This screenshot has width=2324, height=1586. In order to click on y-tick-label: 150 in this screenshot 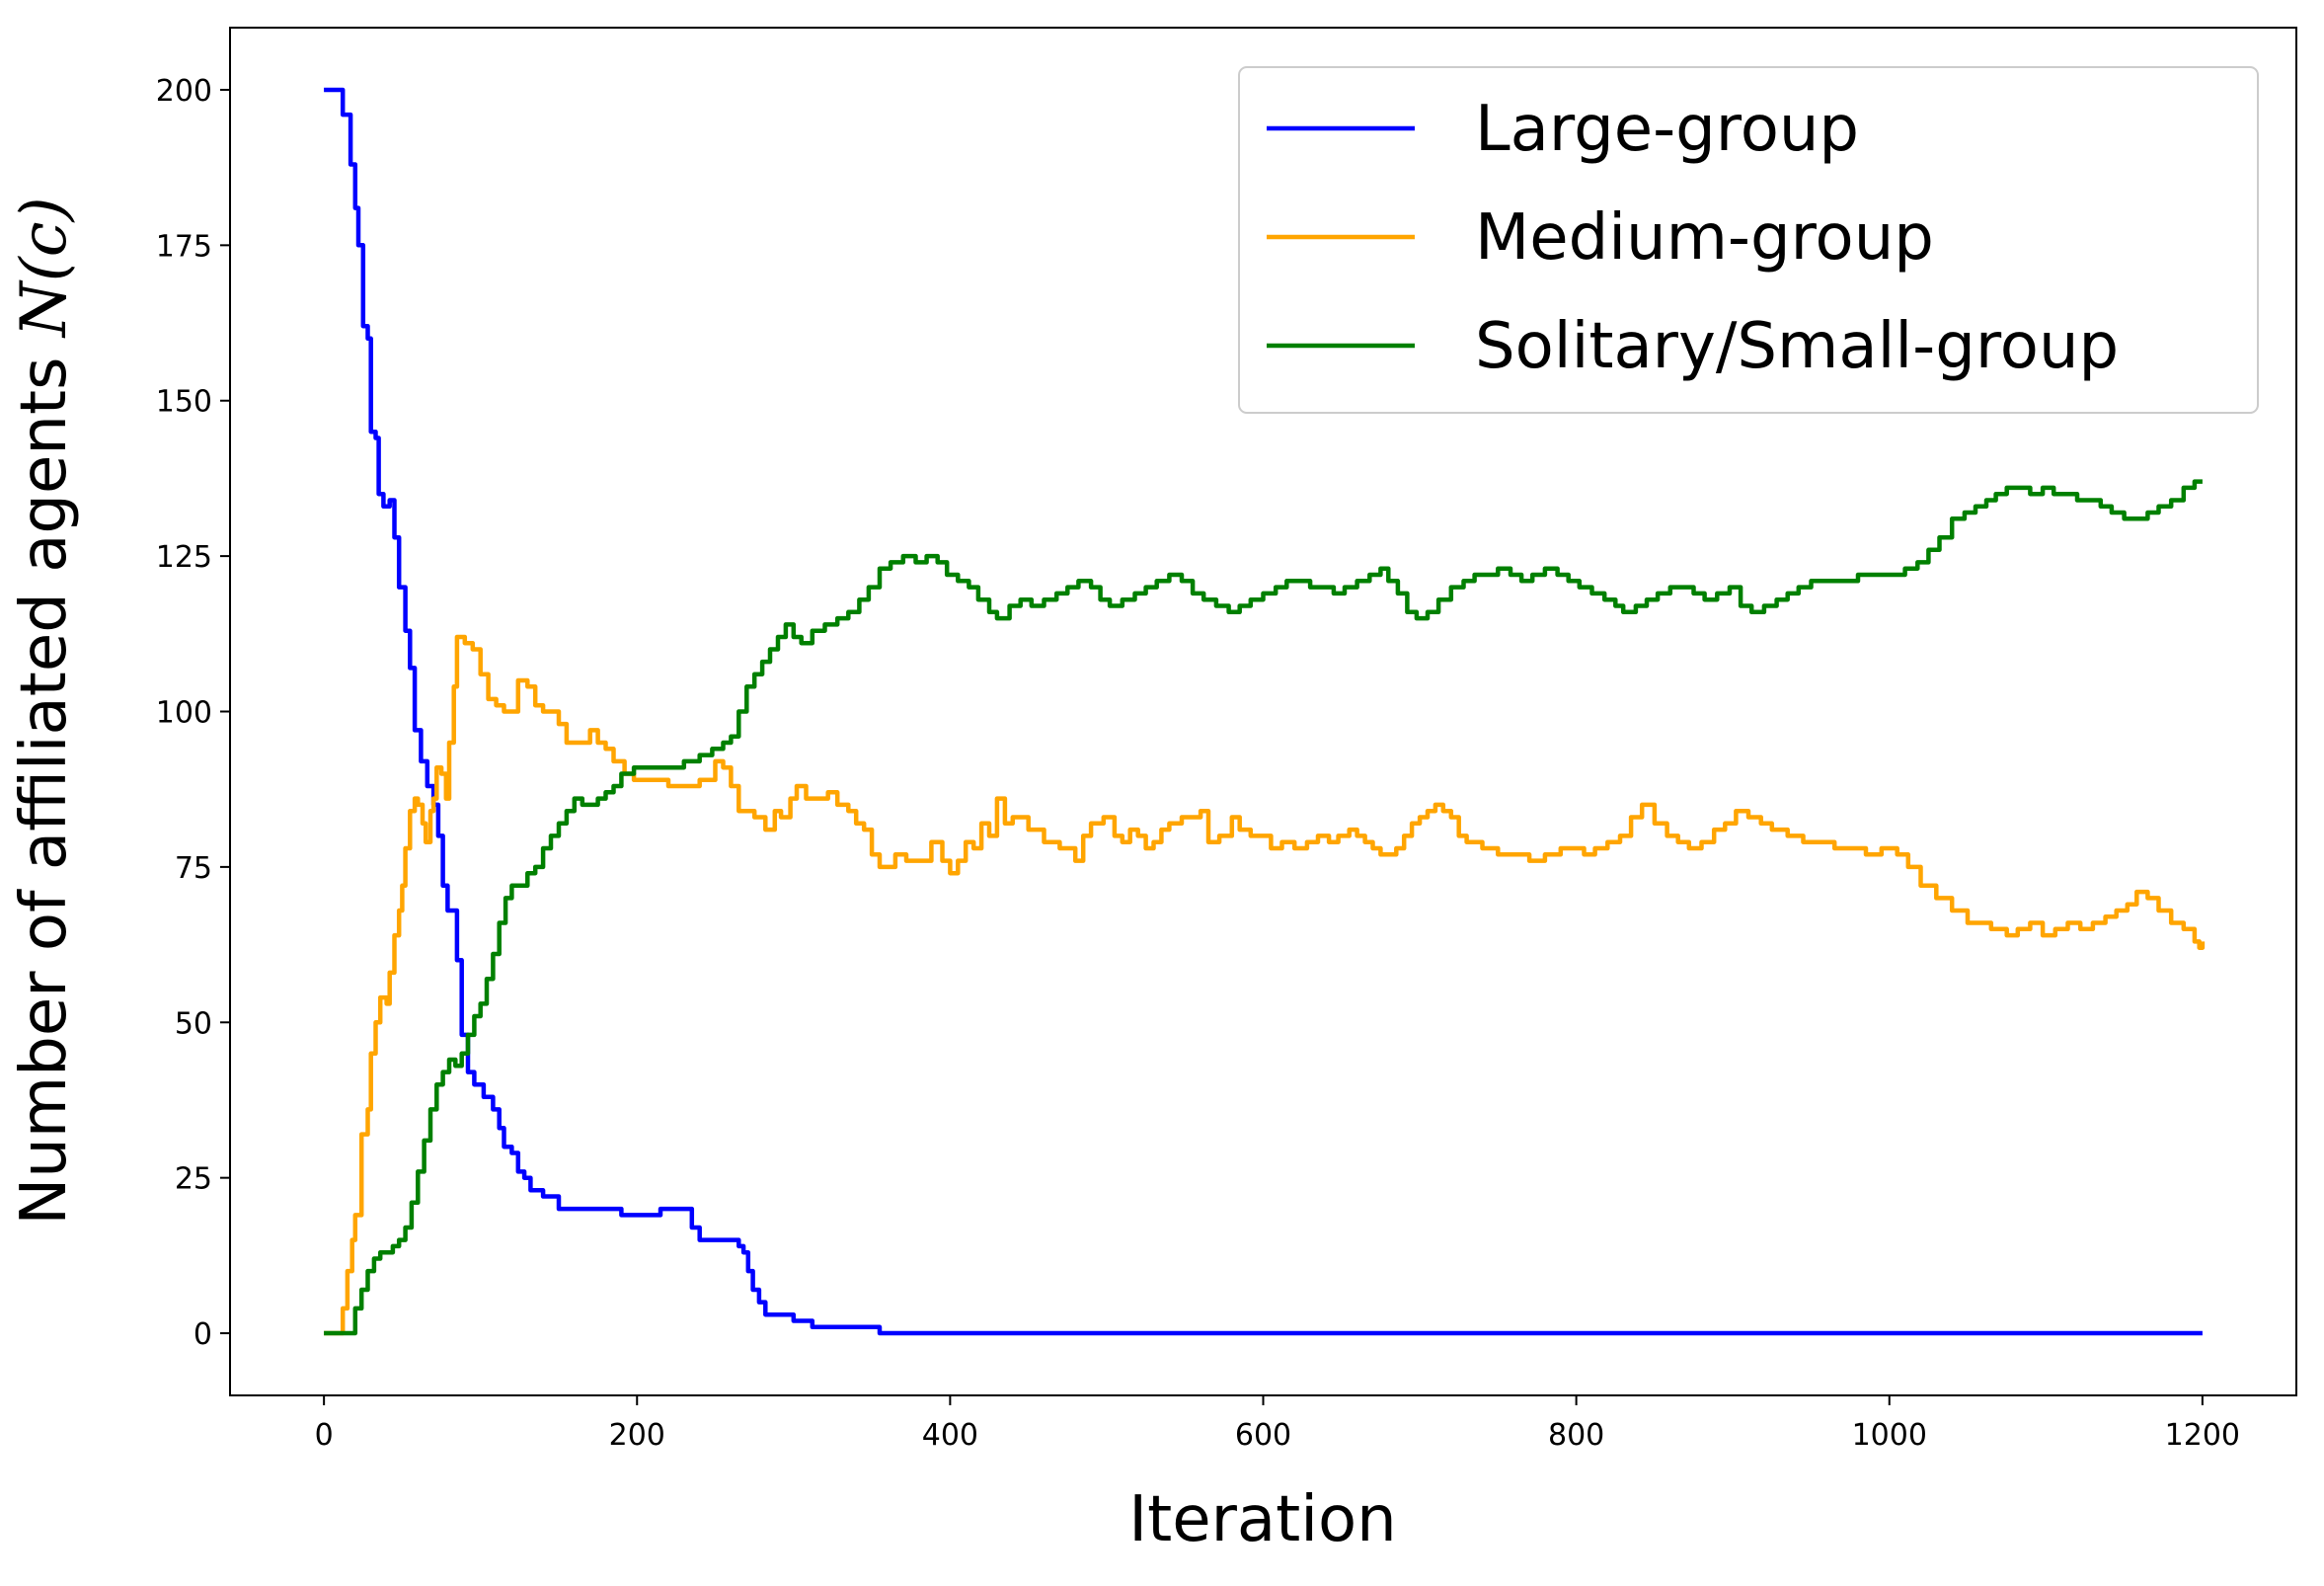, I will do `click(184, 402)`.